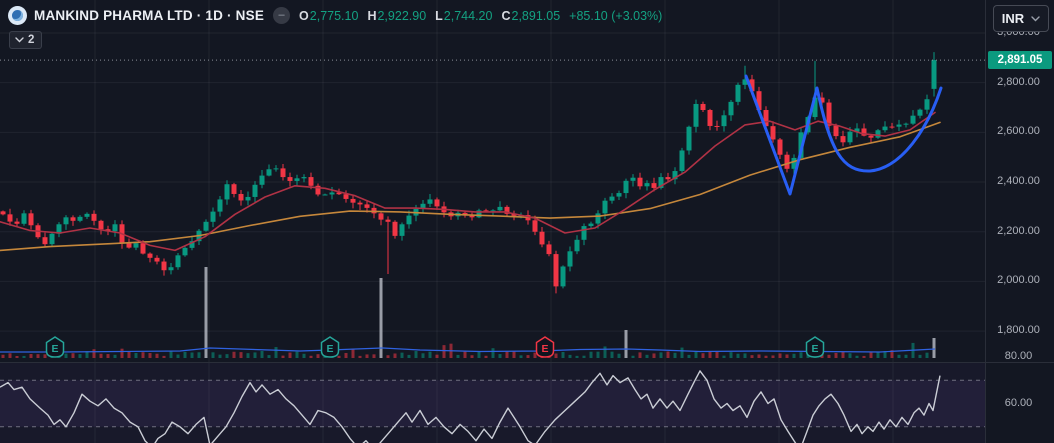 Image resolution: width=1054 pixels, height=443 pixels. What do you see at coordinates (26, 40) in the screenshot?
I see `indicators-collapse-button: 2` at bounding box center [26, 40].